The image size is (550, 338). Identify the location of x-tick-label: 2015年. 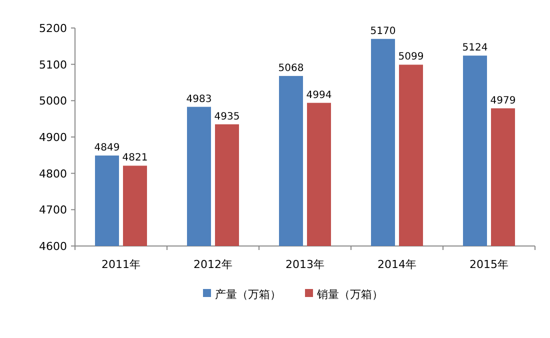
(489, 264).